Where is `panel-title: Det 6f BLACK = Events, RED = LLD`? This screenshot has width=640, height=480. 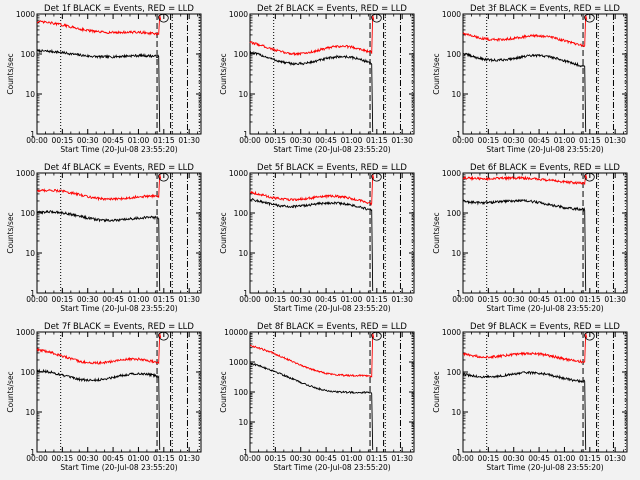 panel-title: Det 6f BLACK = Events, RED = LLD is located at coordinates (545, 168).